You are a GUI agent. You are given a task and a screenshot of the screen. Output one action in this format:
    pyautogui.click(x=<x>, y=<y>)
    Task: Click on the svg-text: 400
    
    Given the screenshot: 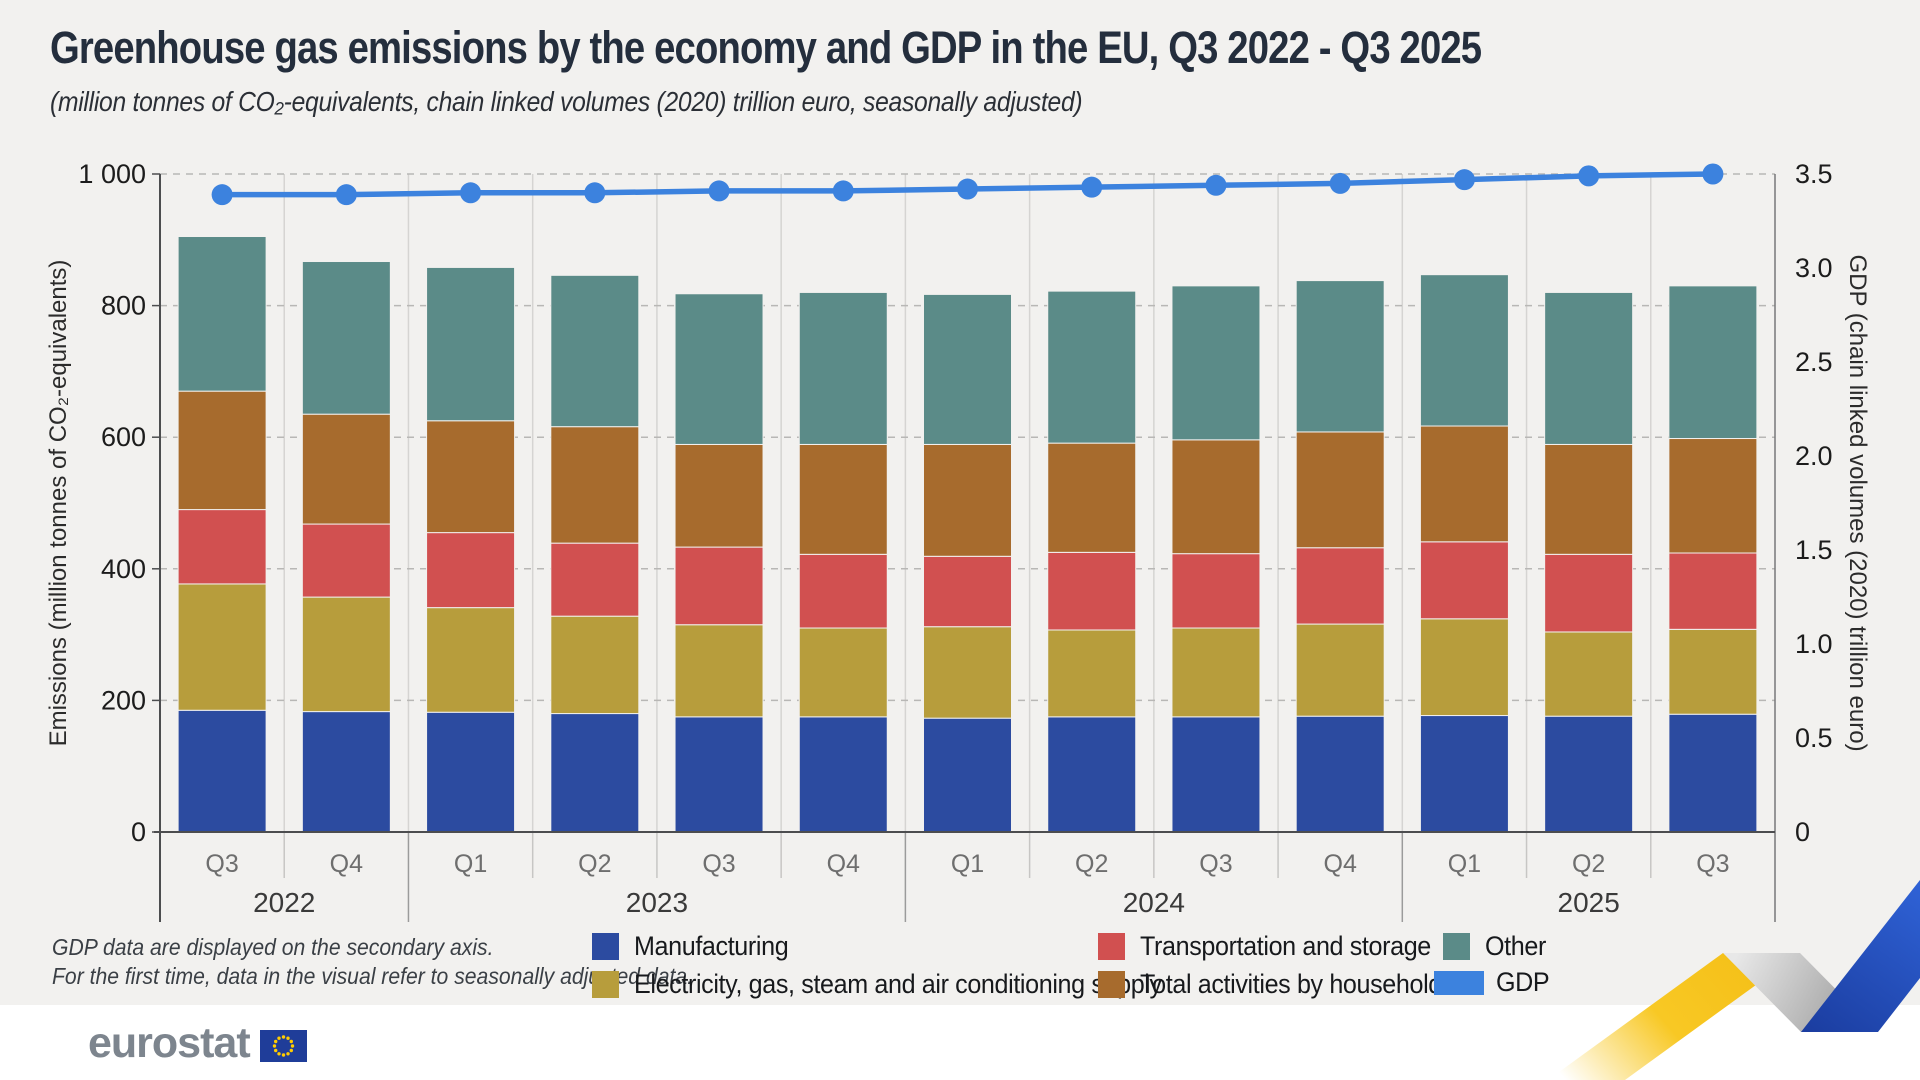 What is the action you would take?
    pyautogui.click(x=123, y=569)
    